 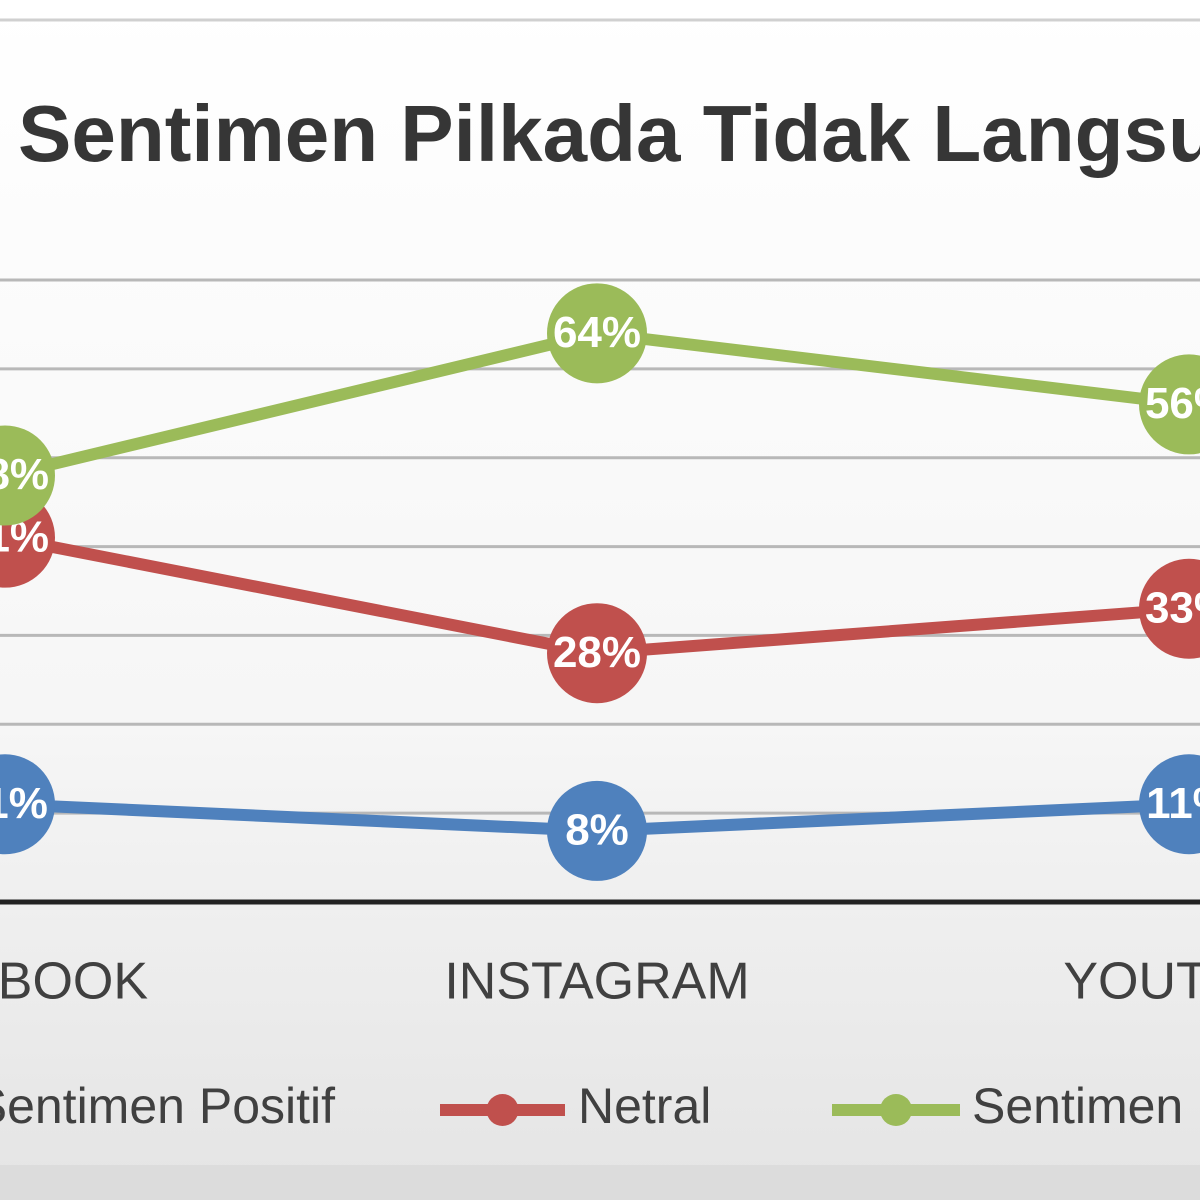 I want to click on chart-title: Sentimen Pilkada Tidak Langsung, so click(x=609, y=133).